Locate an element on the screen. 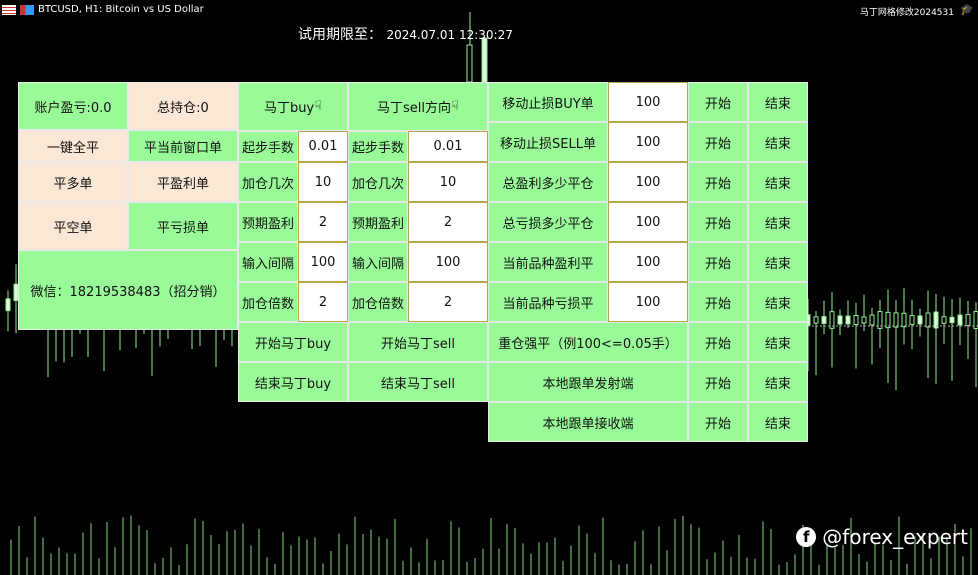 The width and height of the screenshot is (978, 575). chart-icon is located at coordinates (27, 9).